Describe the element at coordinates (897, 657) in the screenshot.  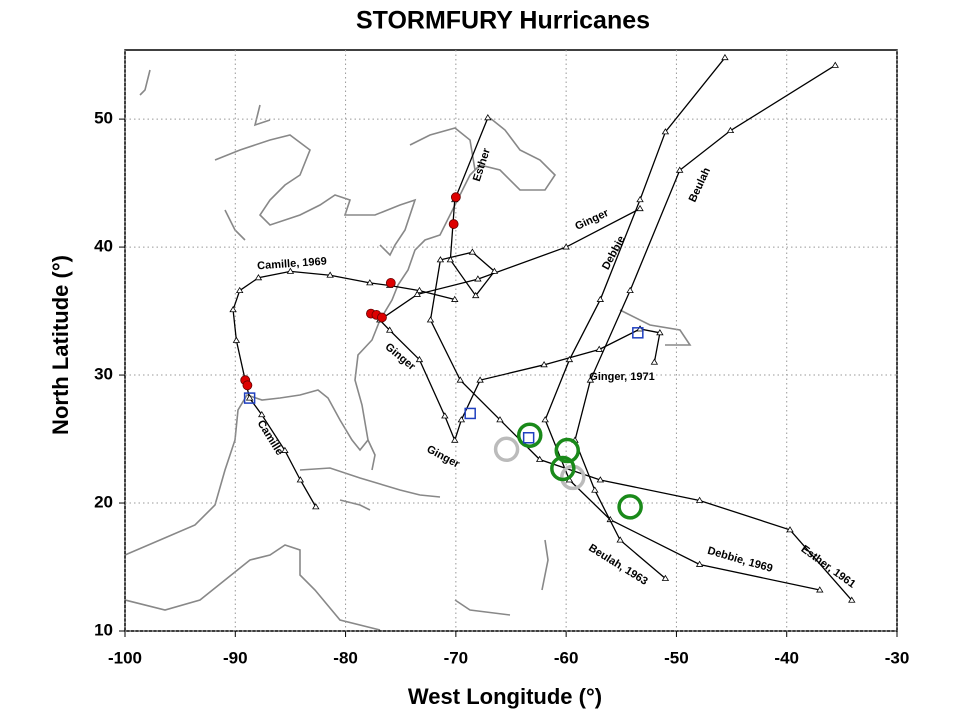
I see `x-tick-label: -30` at that location.